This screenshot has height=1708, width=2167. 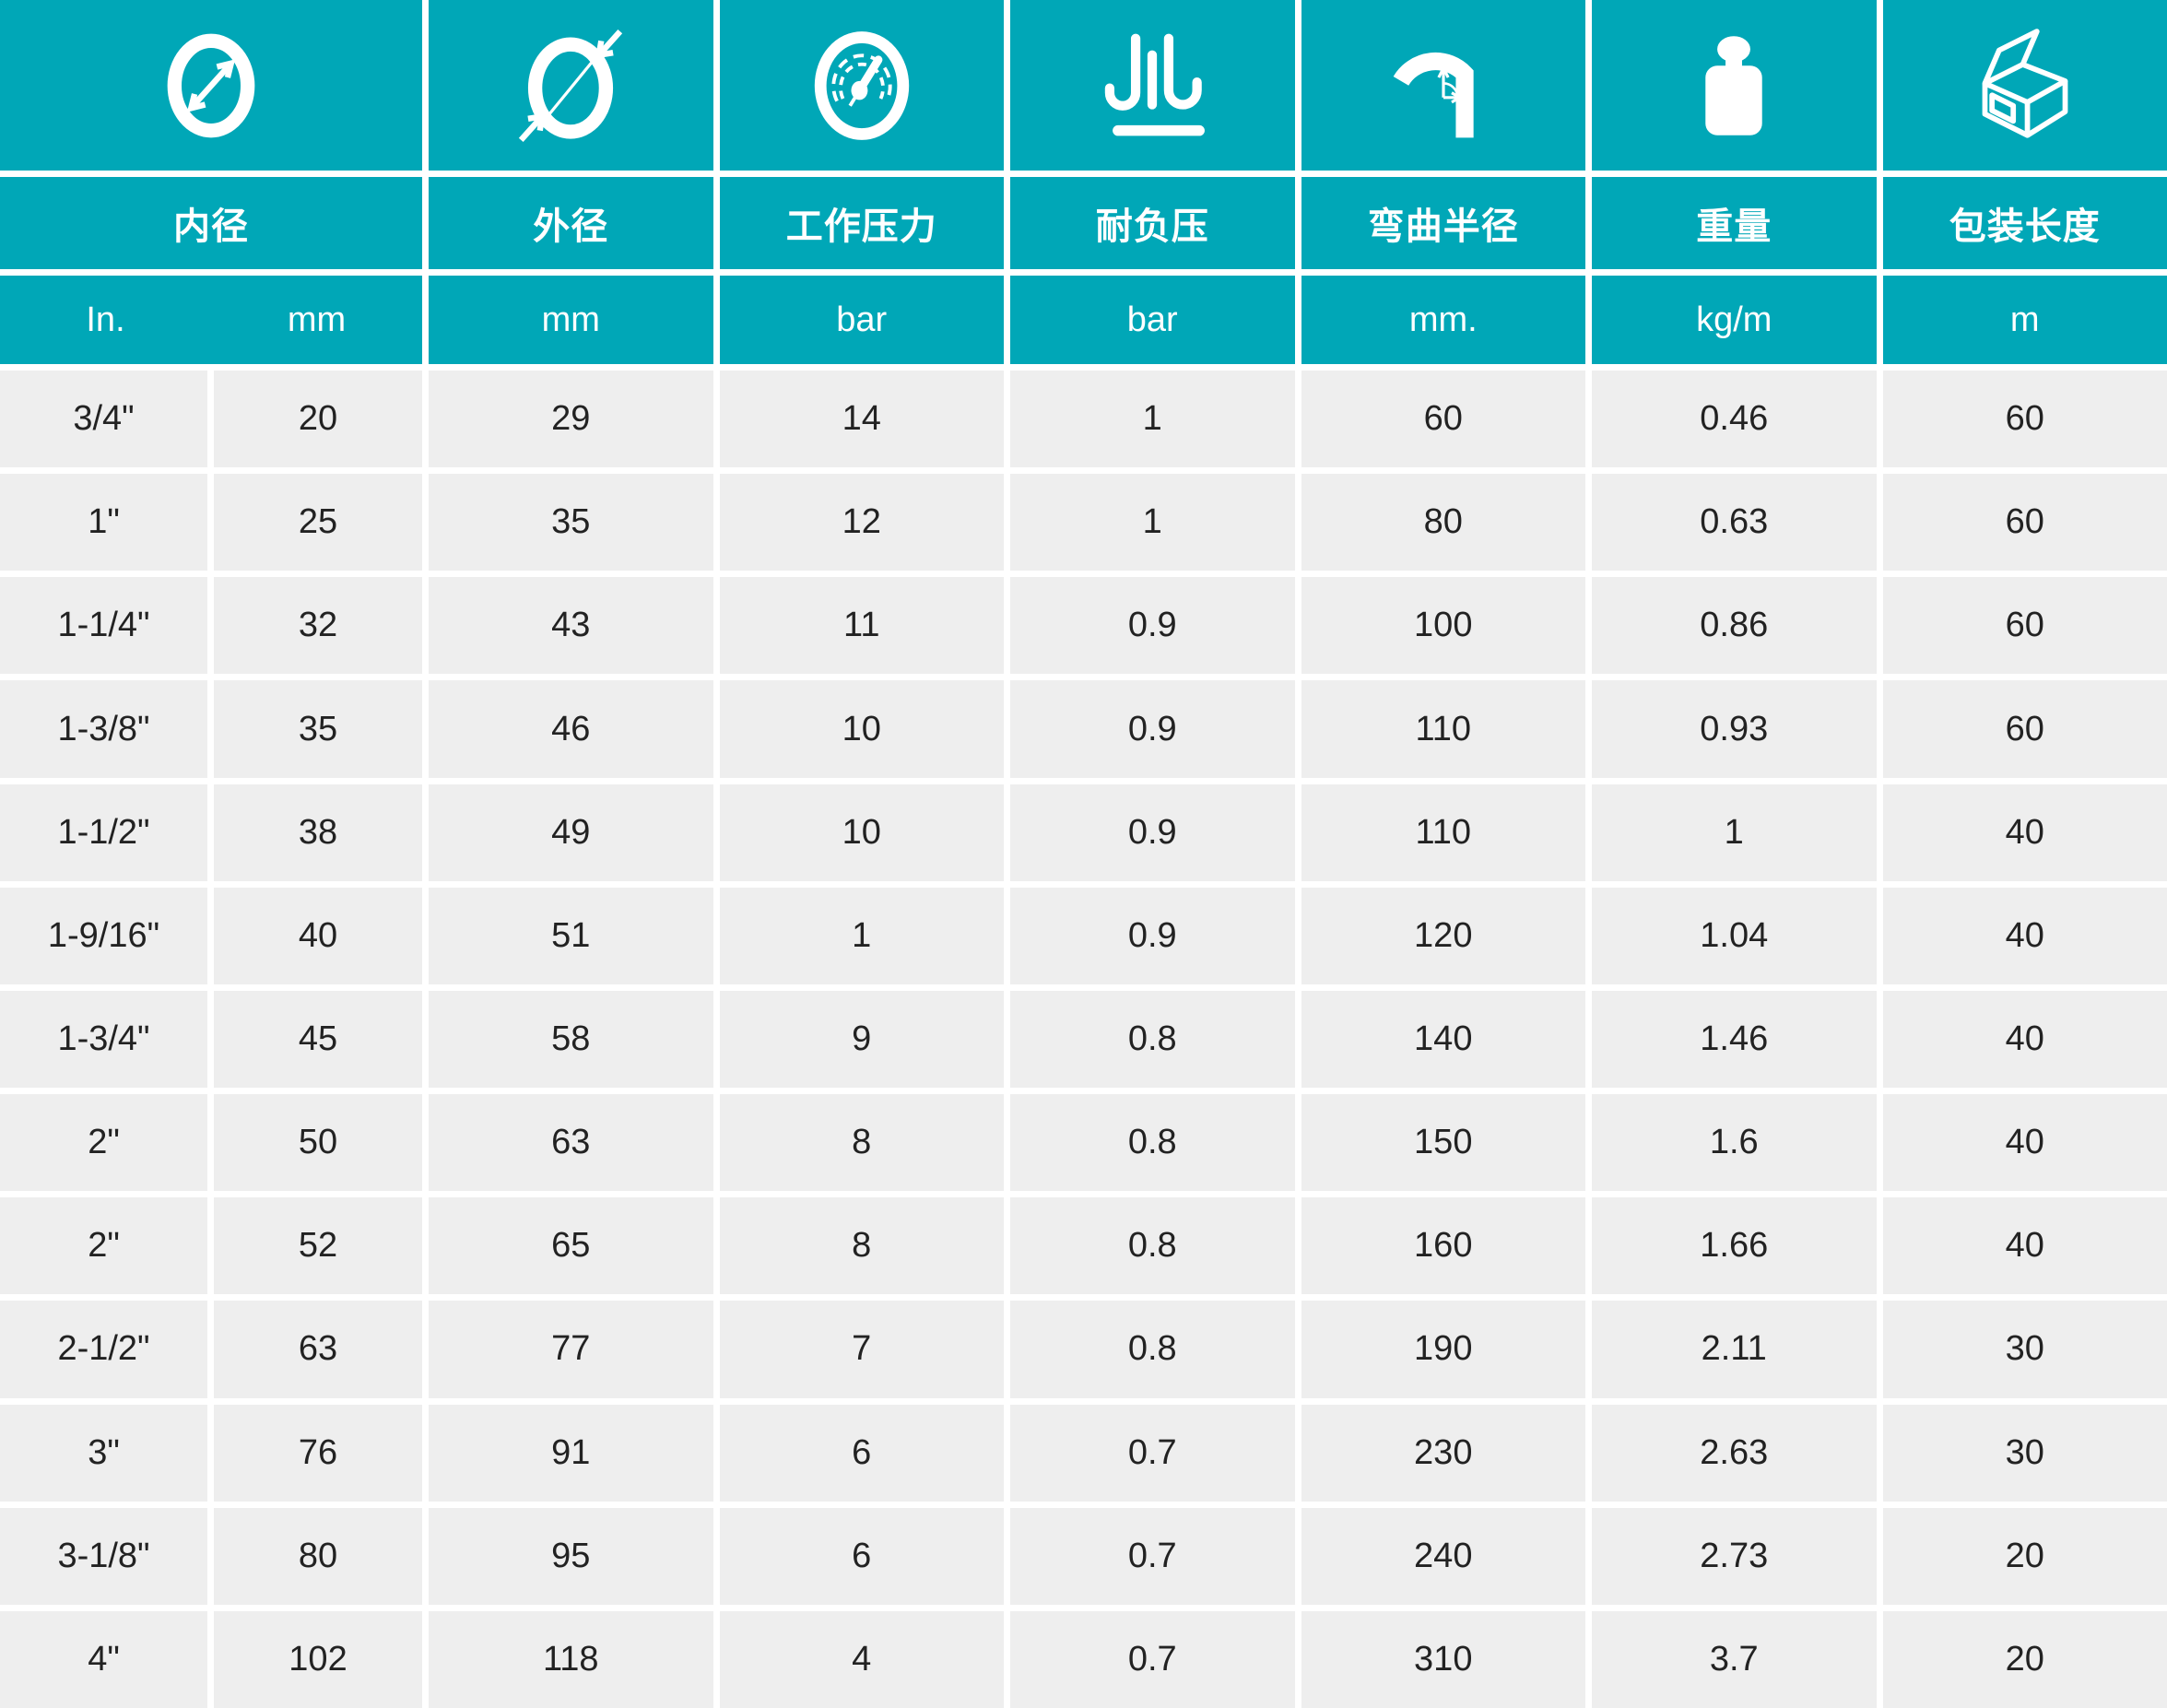 What do you see at coordinates (1734, 1143) in the screenshot?
I see `cell-weight-kgm: 1.6` at bounding box center [1734, 1143].